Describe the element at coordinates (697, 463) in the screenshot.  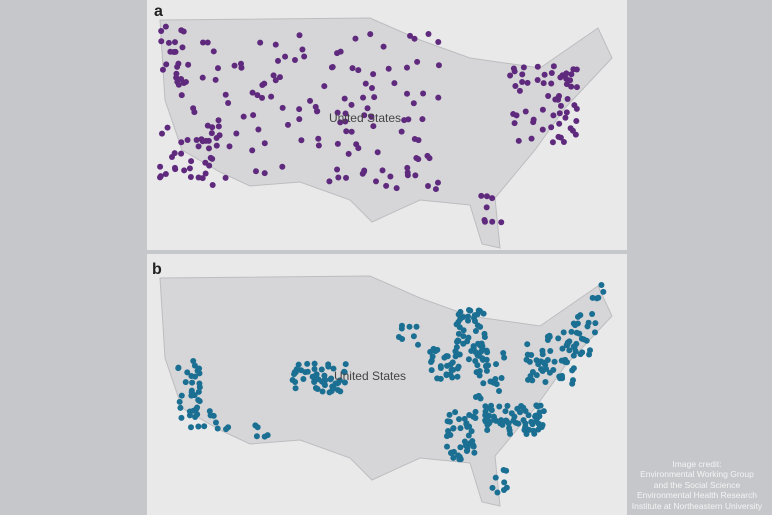
I see `credit-line: Image credit:` at that location.